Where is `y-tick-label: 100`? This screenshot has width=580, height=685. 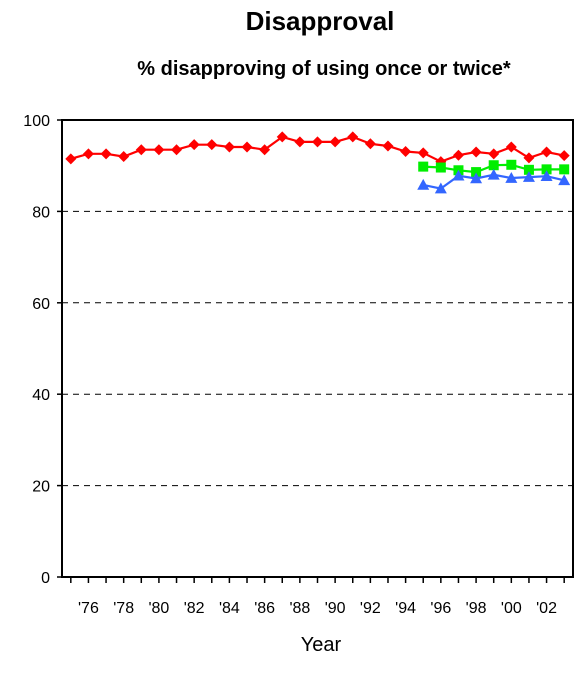
y-tick-label: 100 is located at coordinates (36, 121).